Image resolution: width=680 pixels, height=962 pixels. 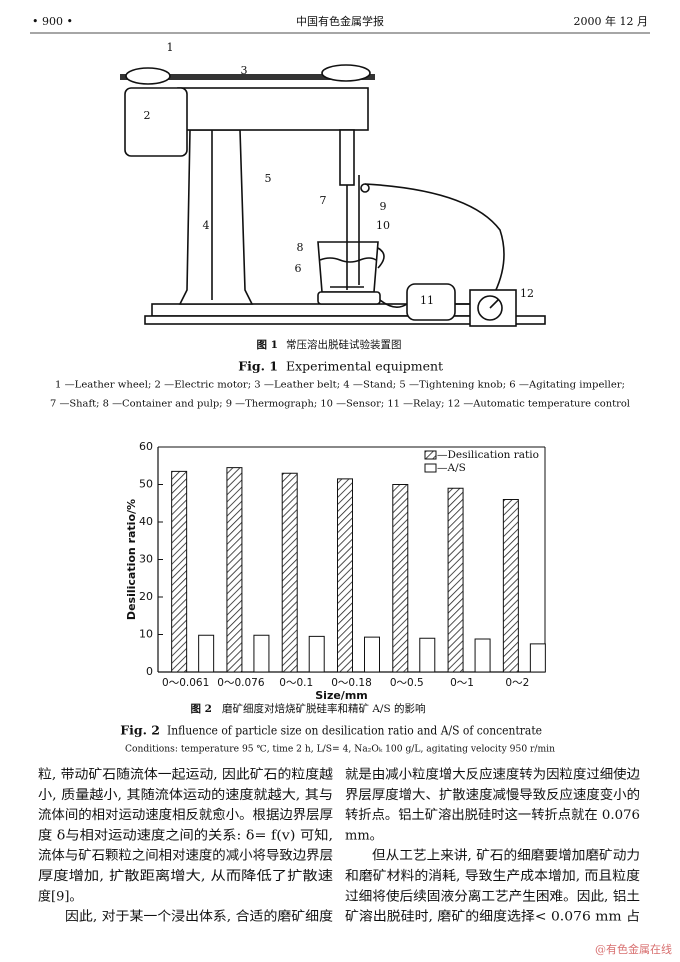 What do you see at coordinates (527, 293) in the screenshot?
I see `part-label: 12` at bounding box center [527, 293].